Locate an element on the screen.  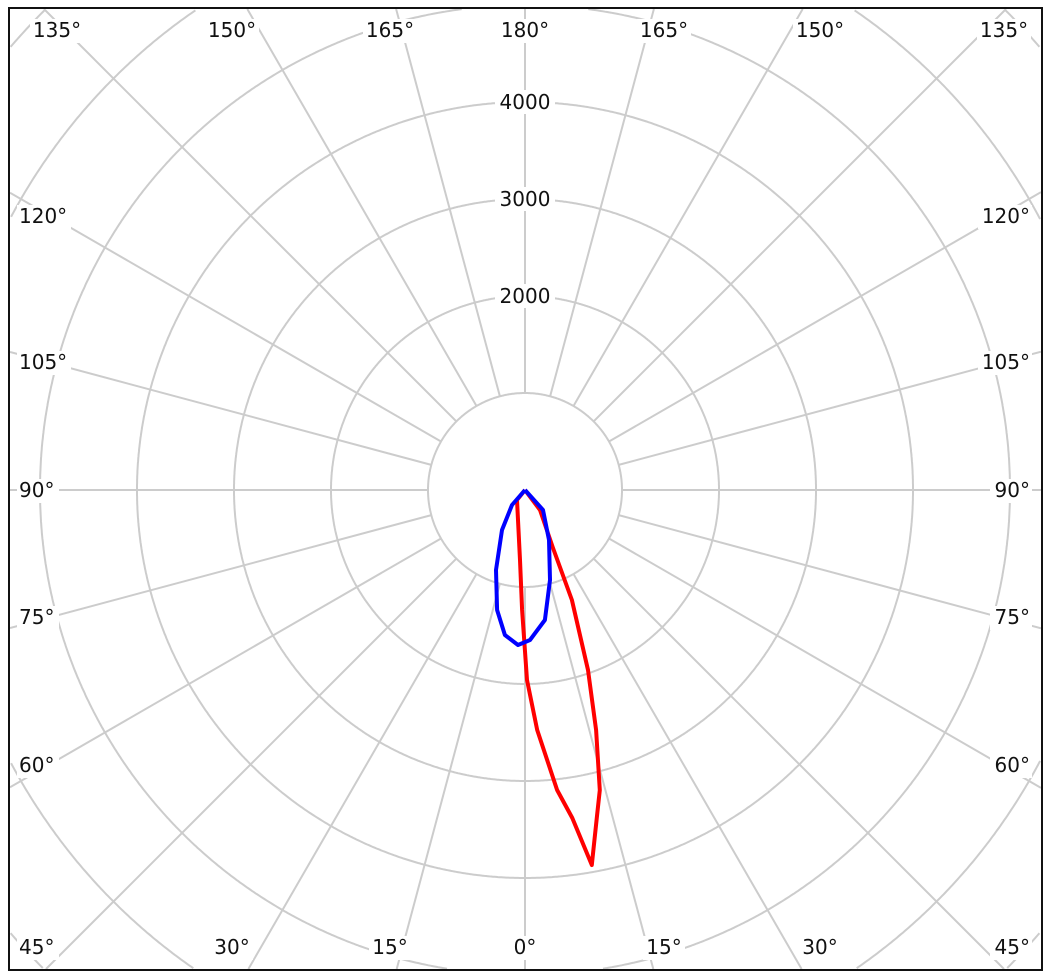
radial-tick-label: 4000 is located at coordinates (525, 102).